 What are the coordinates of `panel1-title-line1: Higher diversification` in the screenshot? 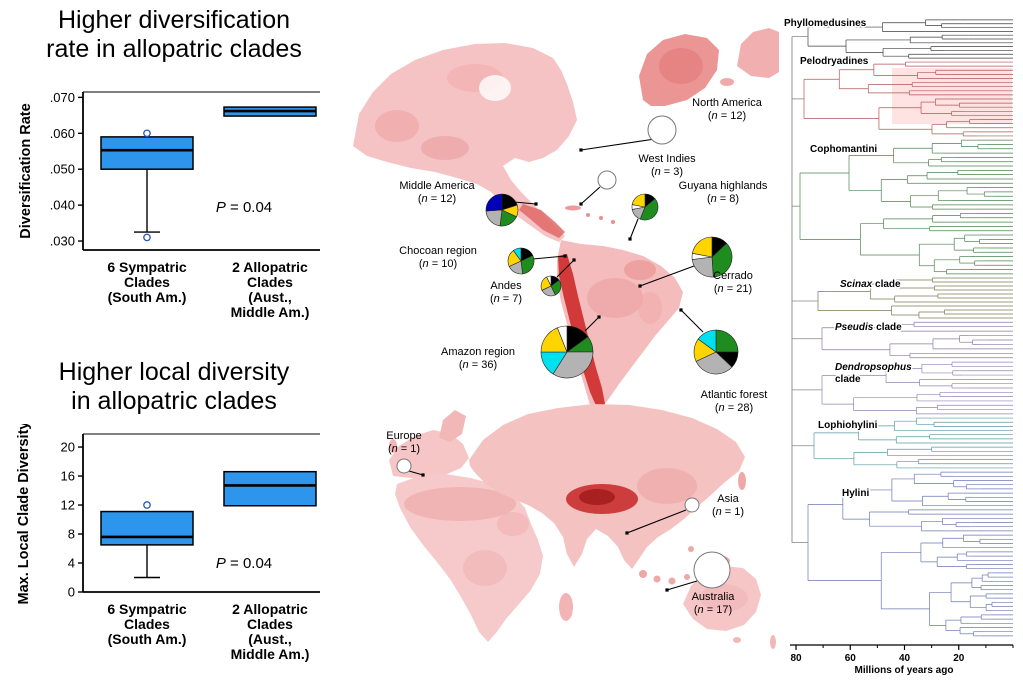 It's located at (174, 20).